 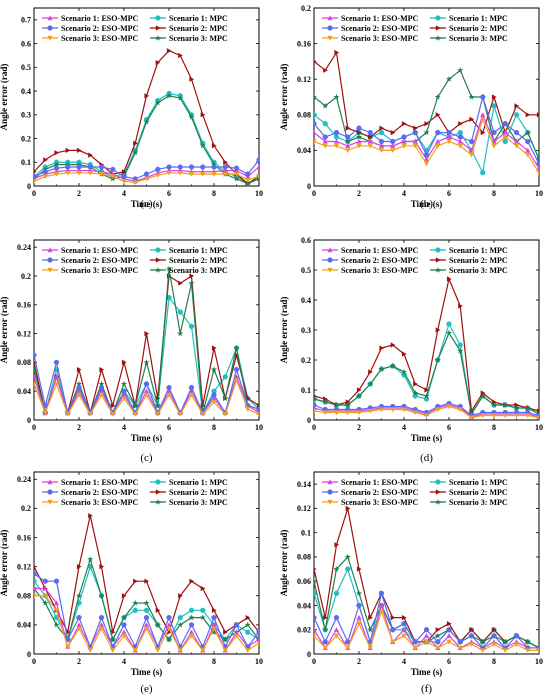 I want to click on x-tick-label: 2, so click(x=79, y=661).